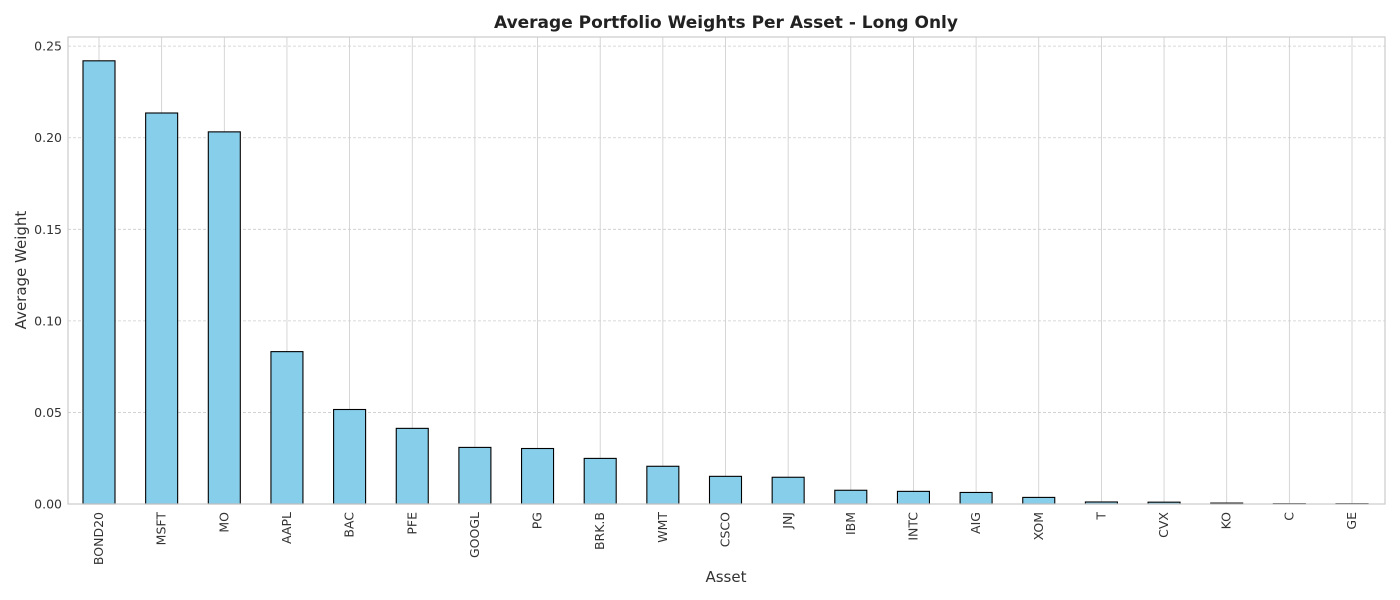 The width and height of the screenshot is (1400, 600). What do you see at coordinates (1039, 500) in the screenshot?
I see `bar-xom` at bounding box center [1039, 500].